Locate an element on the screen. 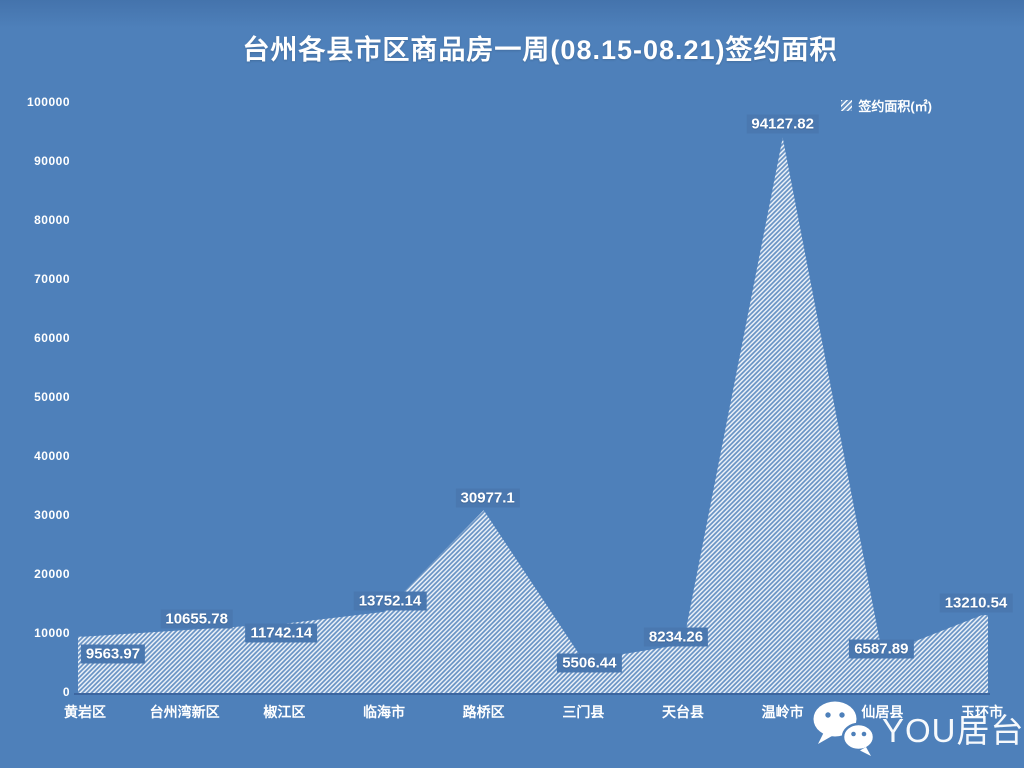 This screenshot has width=1024, height=768. legend: 签约面积(㎡) is located at coordinates (886, 105).